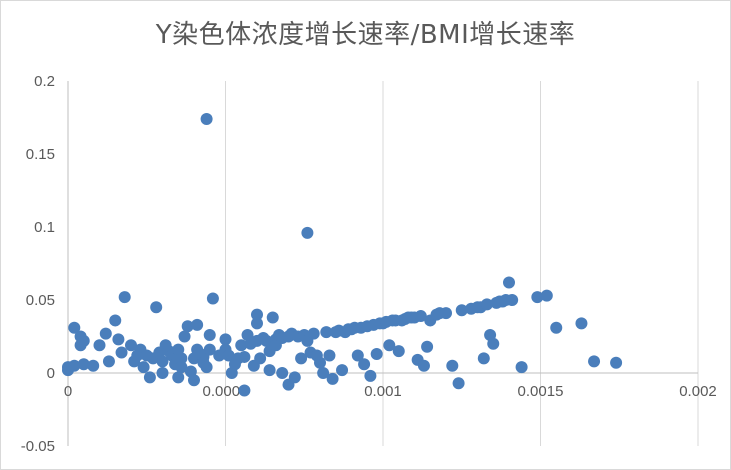 This screenshot has width=731, height=470. I want to click on x-tick-label: 0, so click(68, 391).